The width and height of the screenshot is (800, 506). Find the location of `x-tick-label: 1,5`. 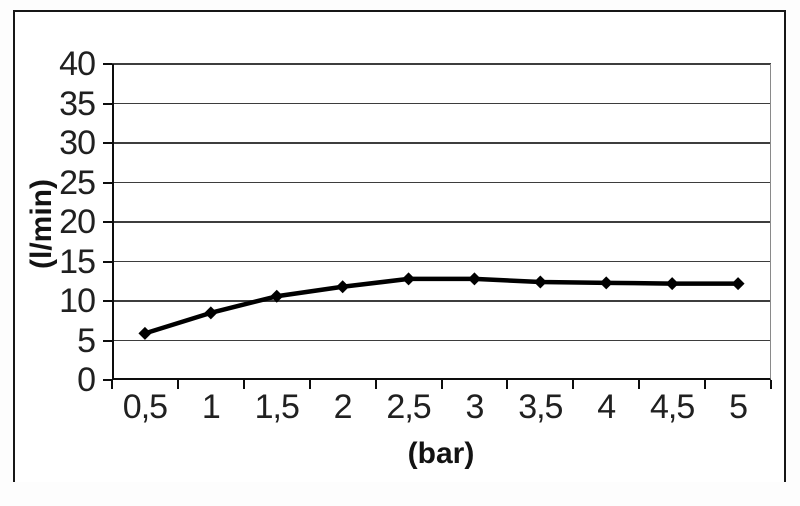

x-tick-label: 1,5 is located at coordinates (277, 407).